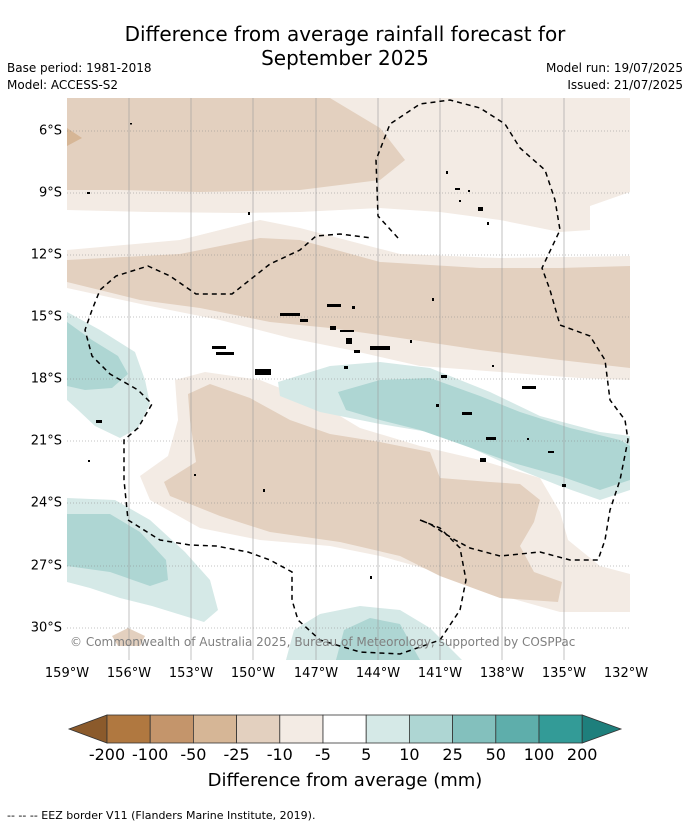  I want to click on colorbar-extend-low, so click(87, 729).